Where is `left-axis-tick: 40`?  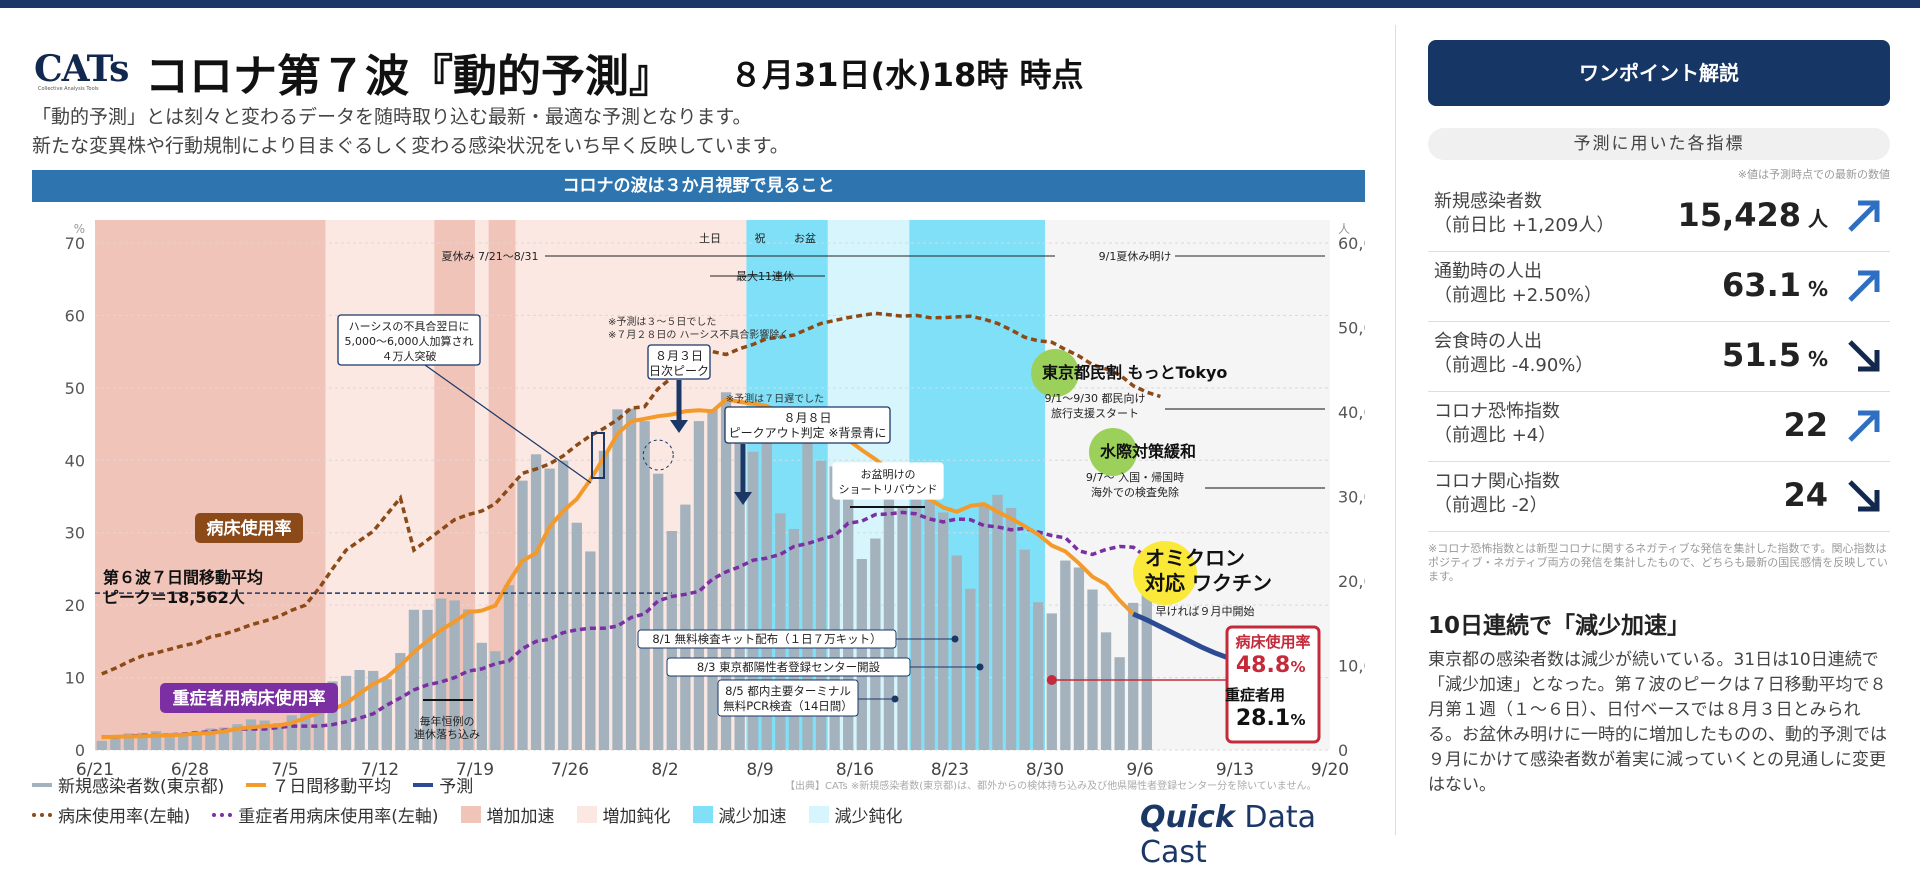 left-axis-tick: 40 is located at coordinates (75, 460).